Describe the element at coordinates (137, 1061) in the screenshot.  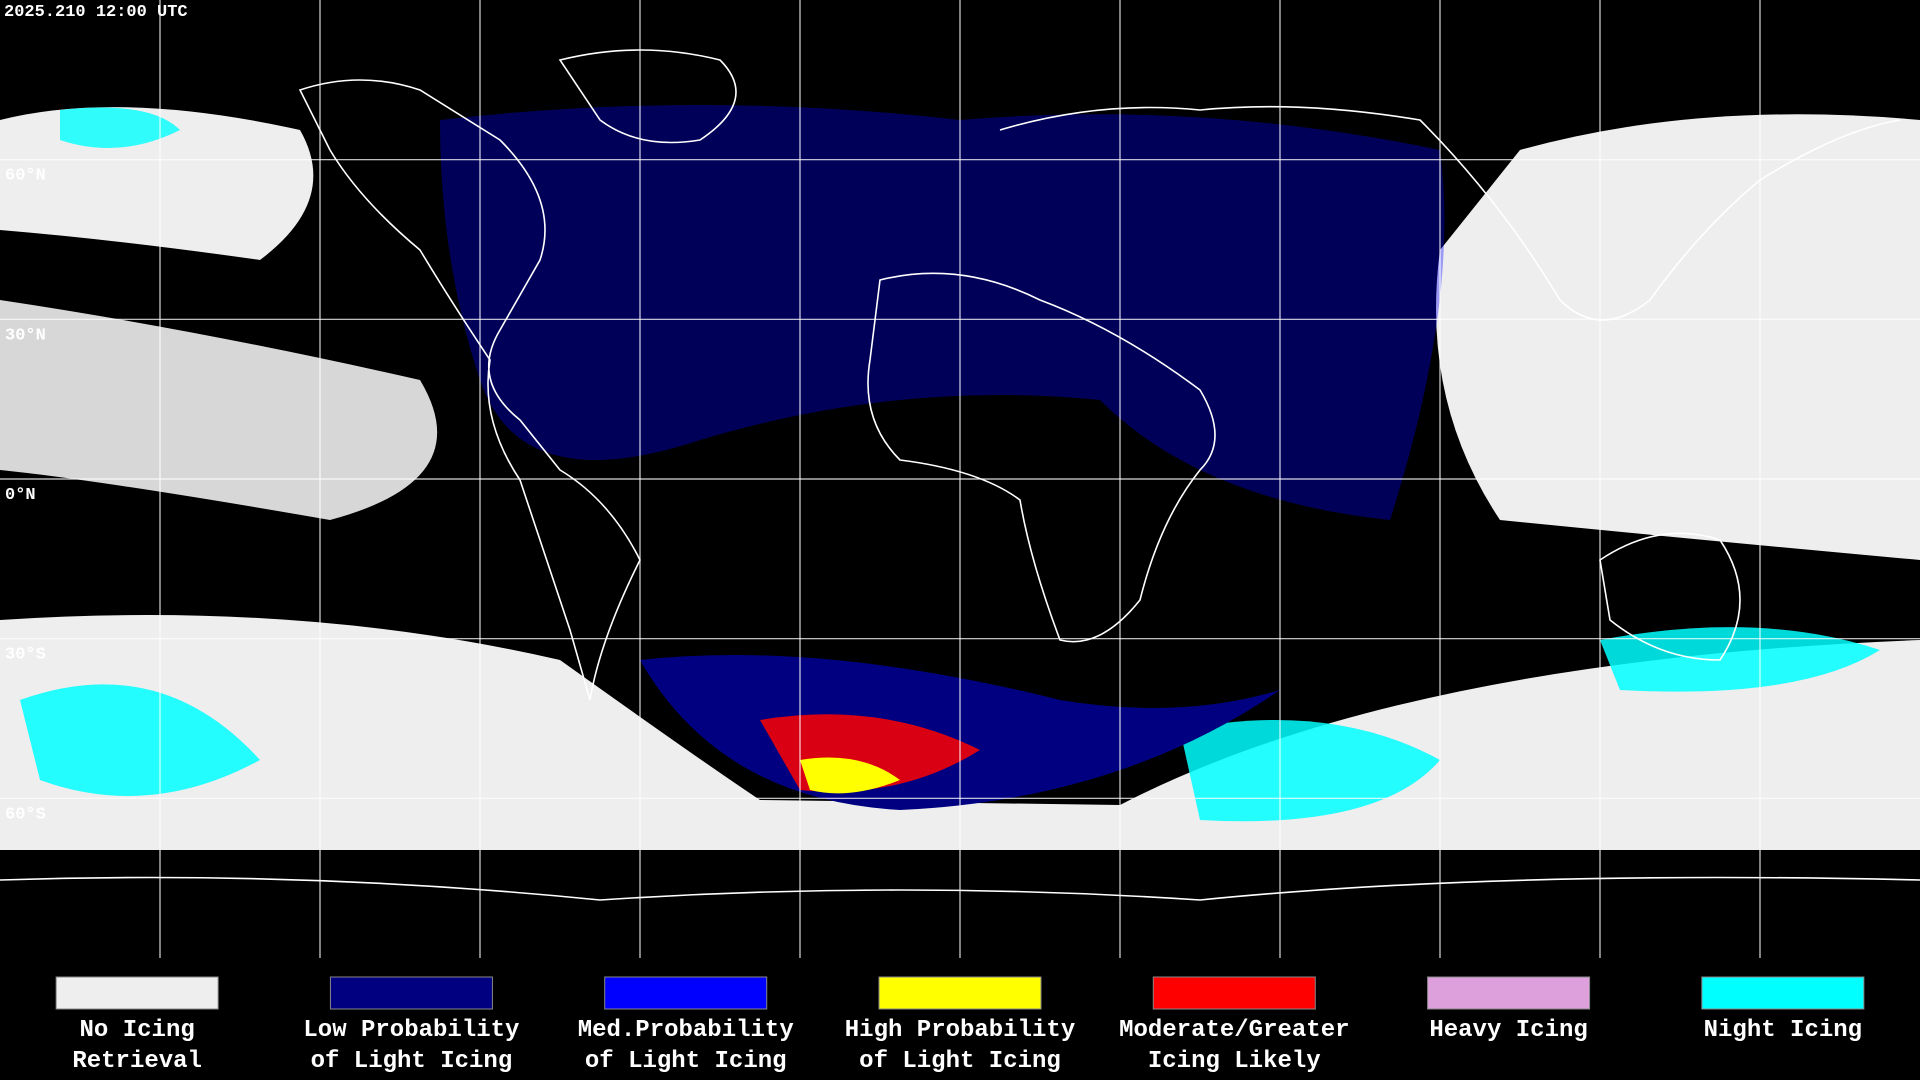
I see `legend-label: Retrieval` at that location.